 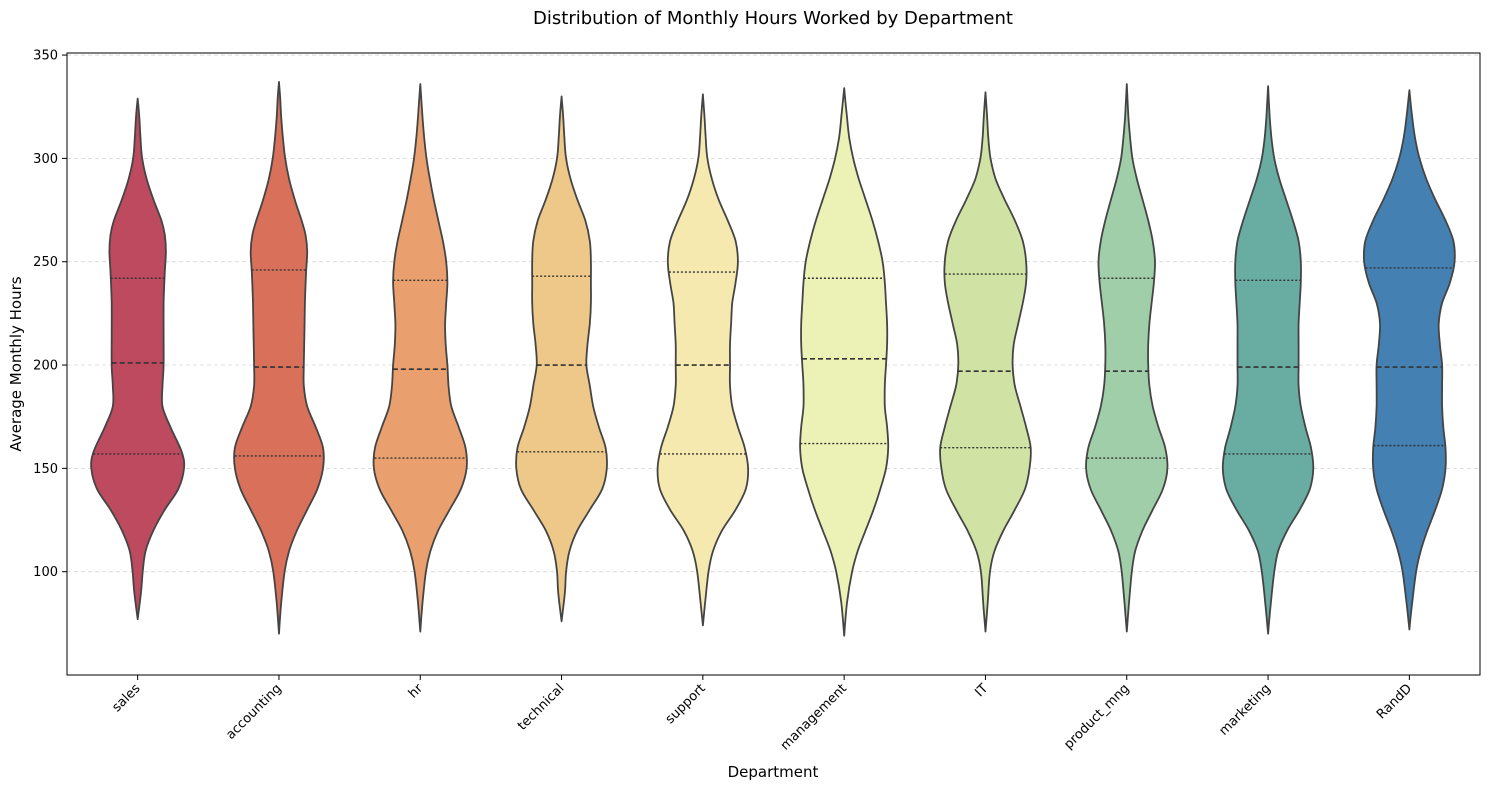 I want to click on y-tick-label: 300, so click(x=45, y=159).